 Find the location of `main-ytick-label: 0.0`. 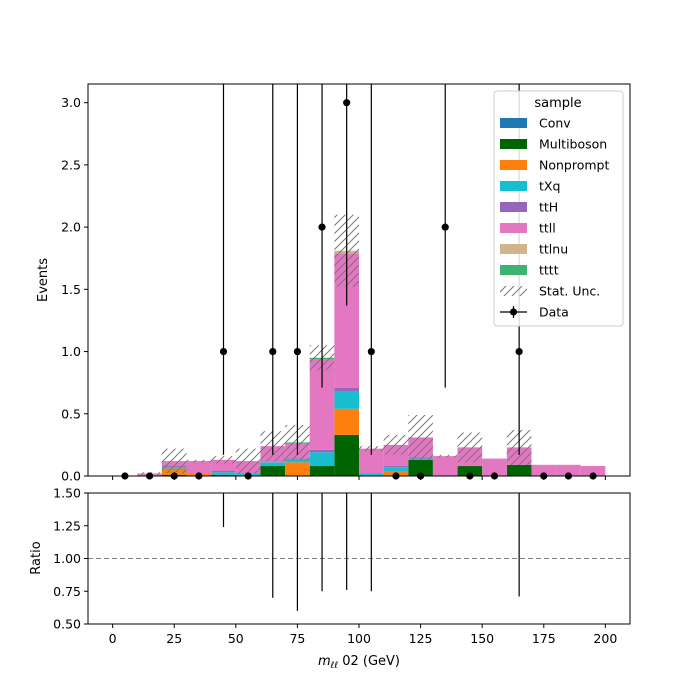

main-ytick-label: 0.0 is located at coordinates (71, 476).